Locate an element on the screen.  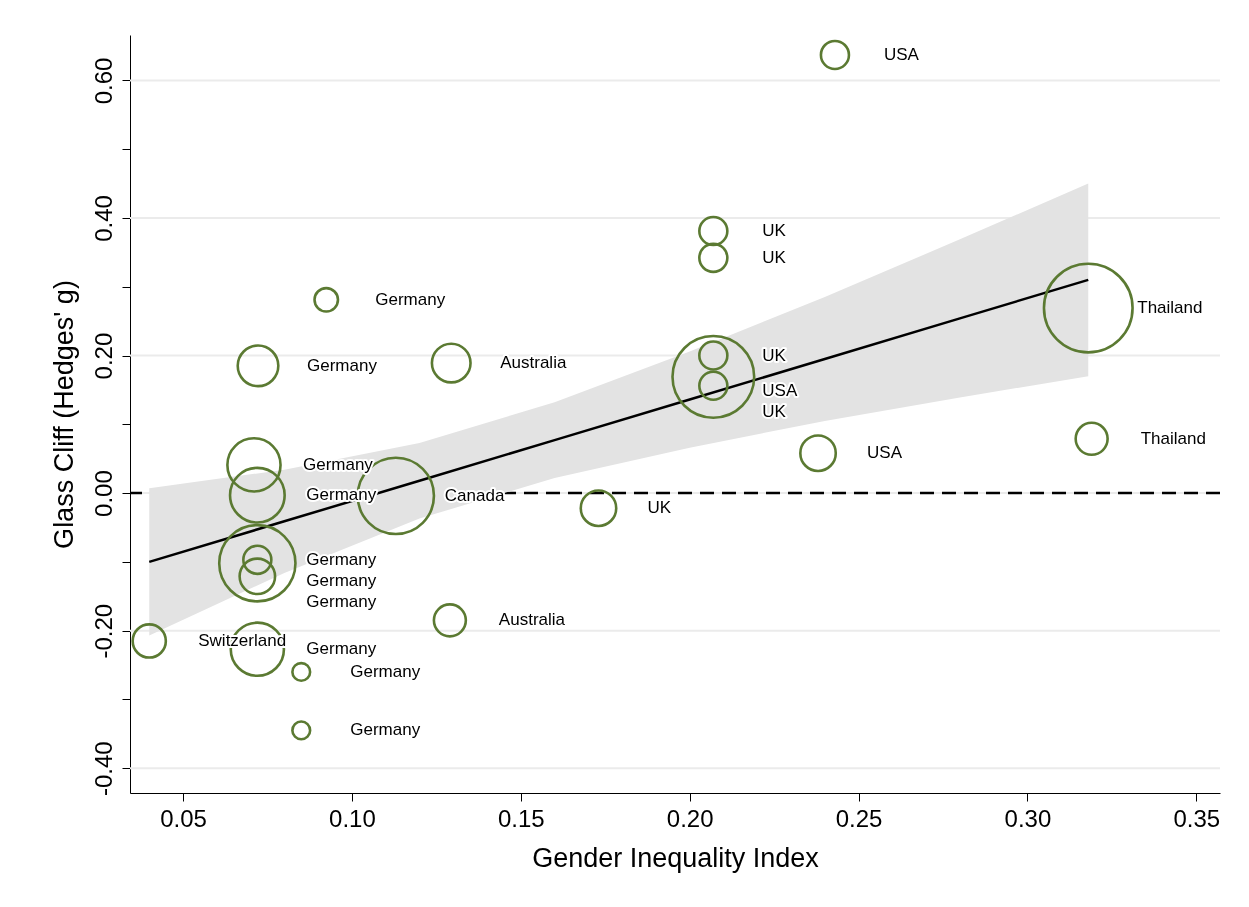
x-tick-label: 0.25 is located at coordinates (859, 818).